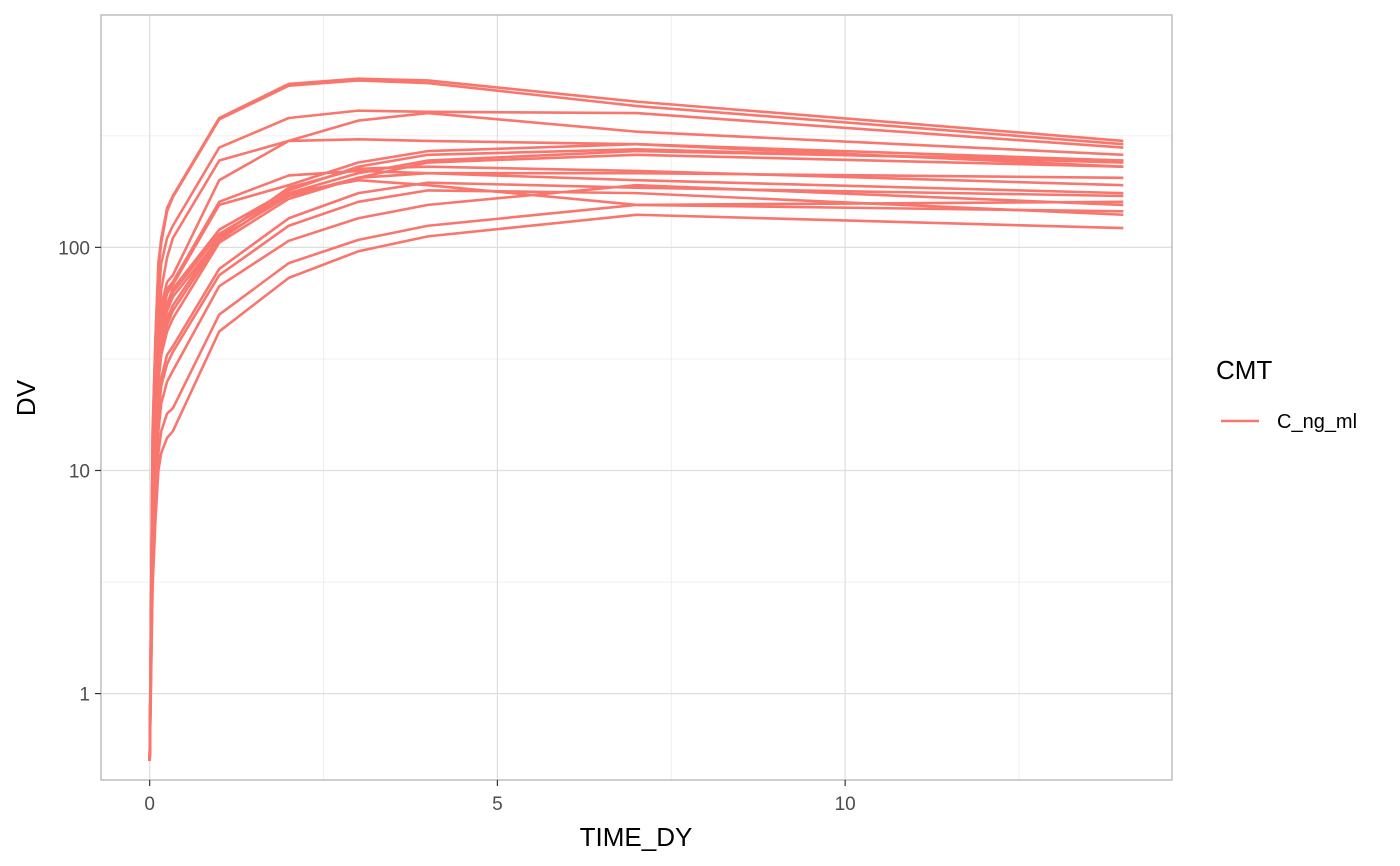  I want to click on y-tick-label: 10, so click(79, 471).